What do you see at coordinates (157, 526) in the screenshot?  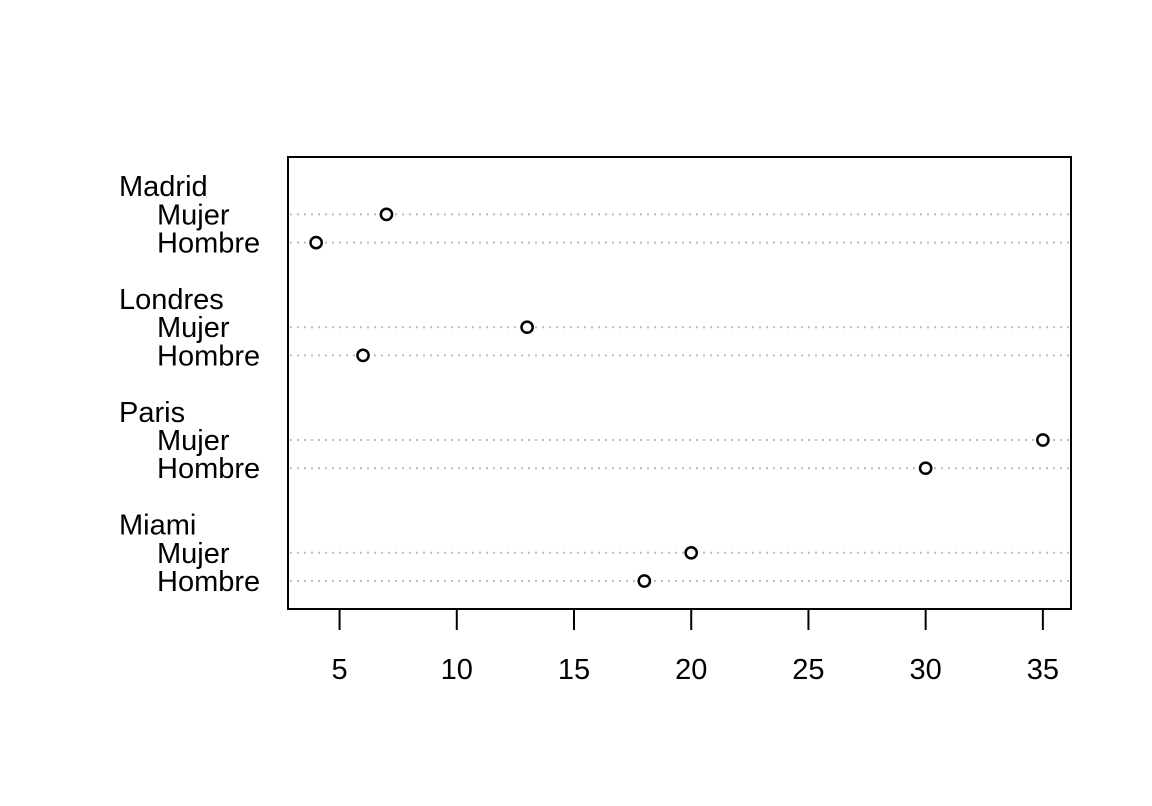 I see `group-label: Miami` at bounding box center [157, 526].